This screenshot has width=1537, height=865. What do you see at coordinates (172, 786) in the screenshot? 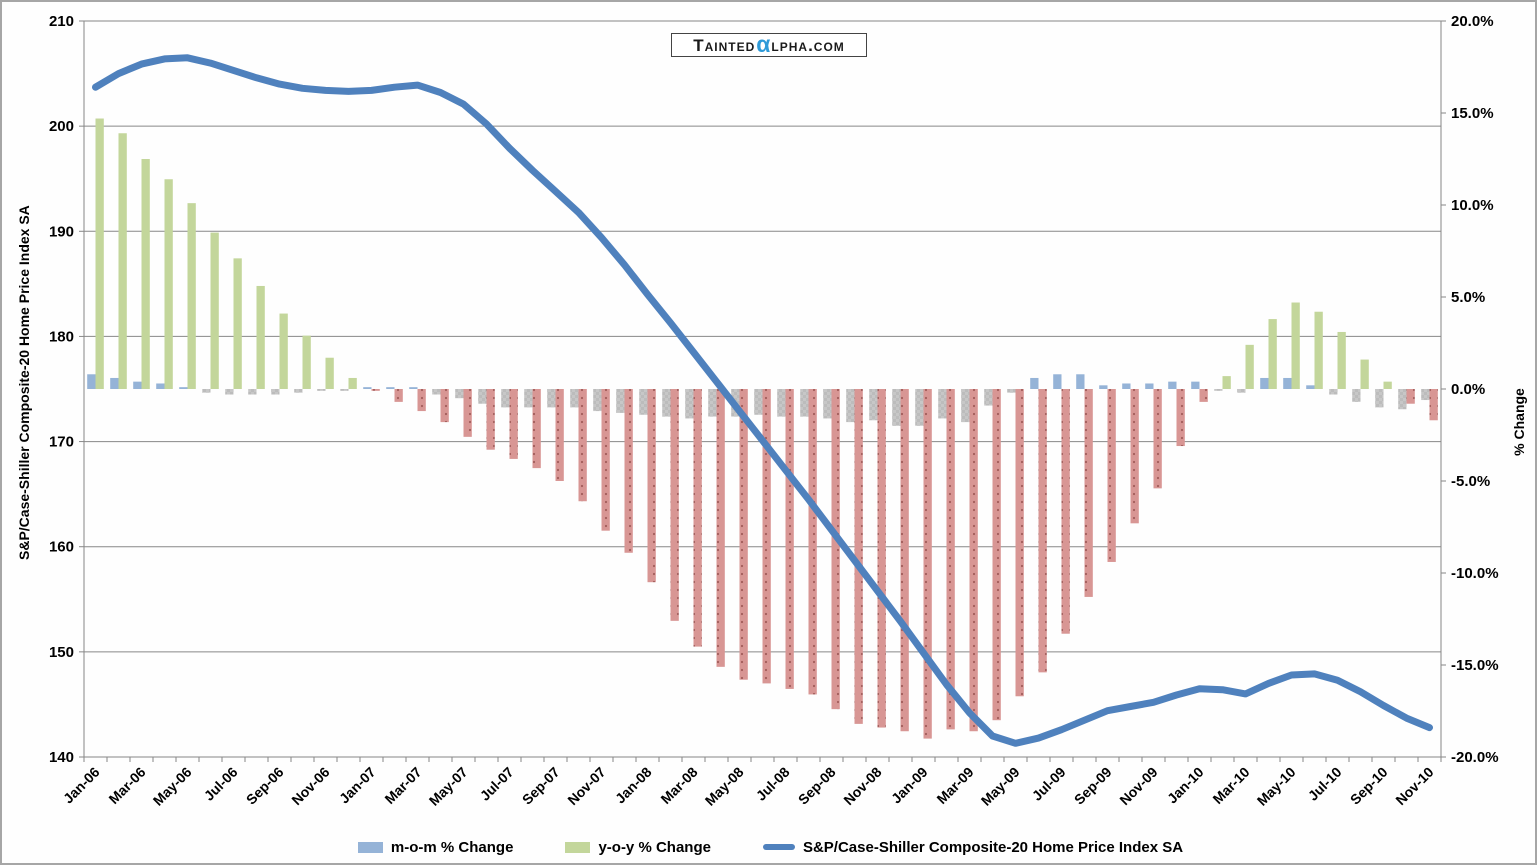
I see `x-axis-tick-label: May-06` at bounding box center [172, 786].